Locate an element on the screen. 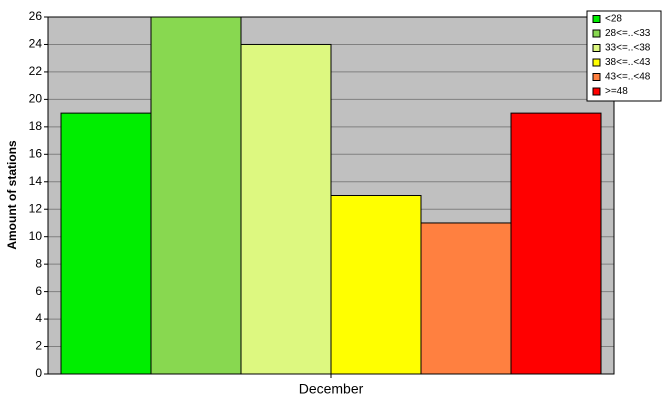  y-tick-label: 22 is located at coordinates (36, 71).